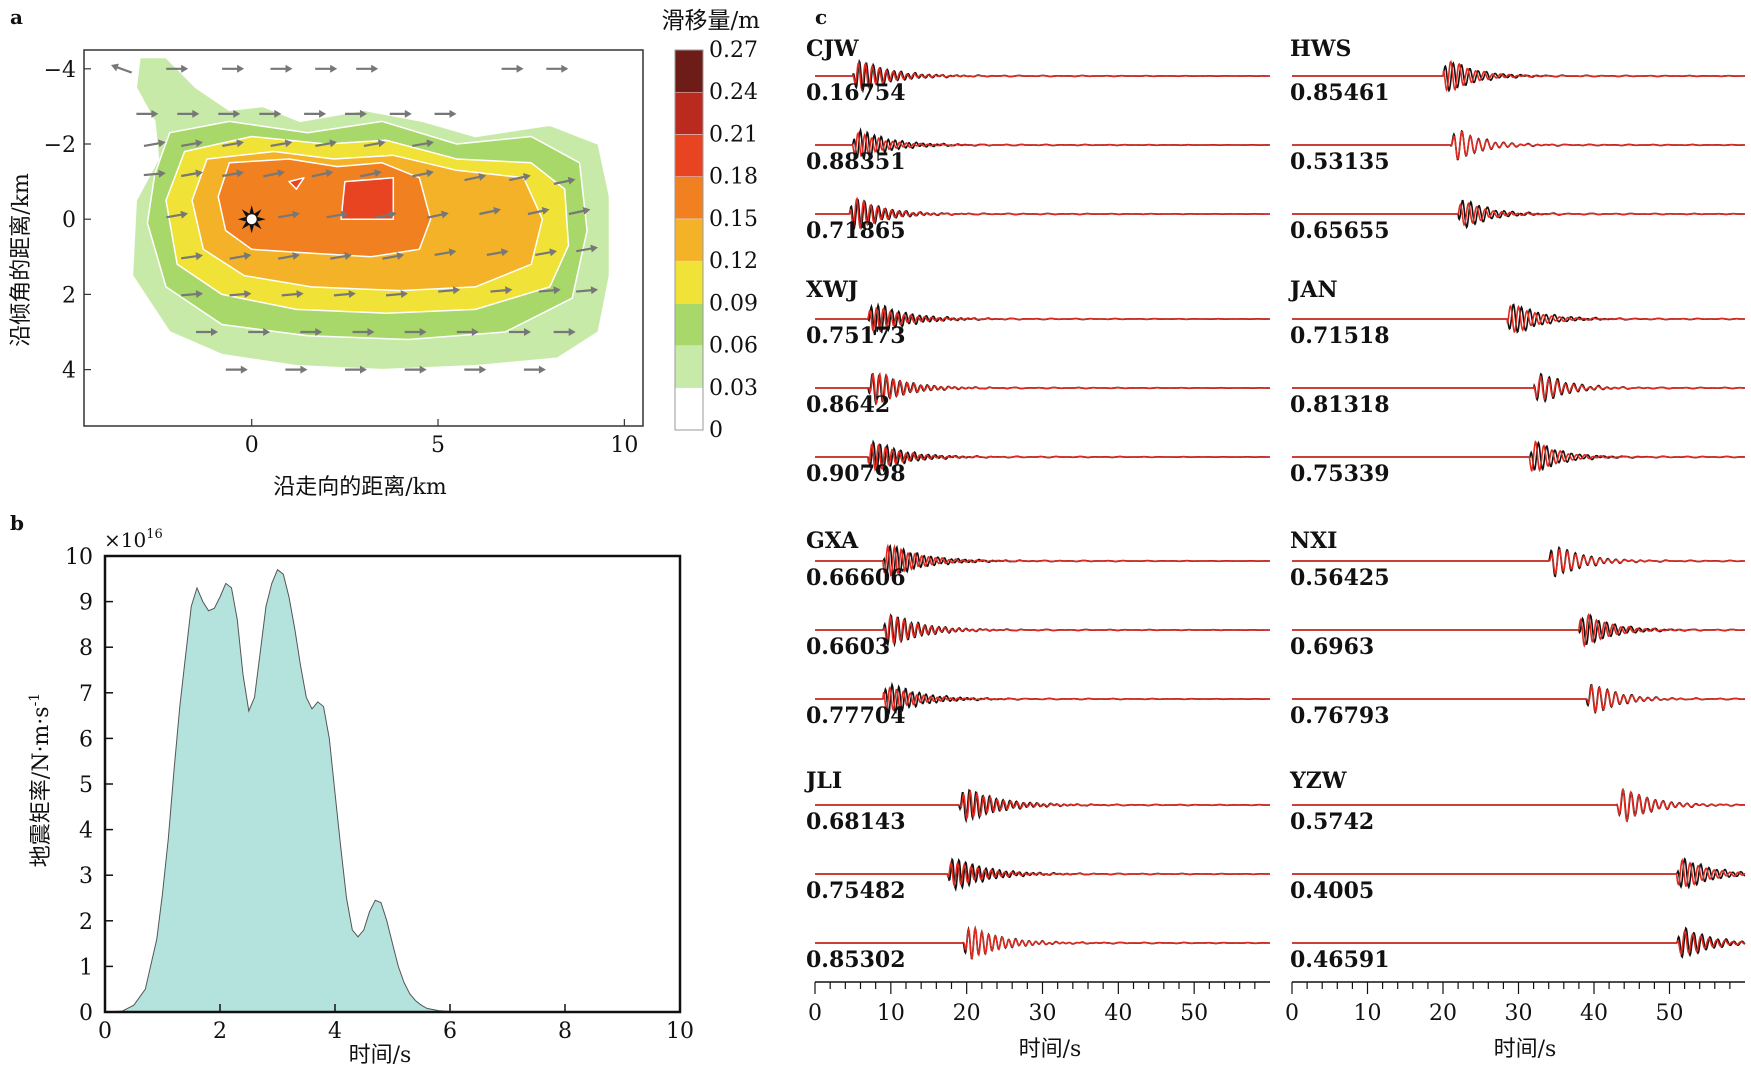  What do you see at coordinates (1332, 647) in the screenshot?
I see `correlation-coefficient: 0.6963` at bounding box center [1332, 647].